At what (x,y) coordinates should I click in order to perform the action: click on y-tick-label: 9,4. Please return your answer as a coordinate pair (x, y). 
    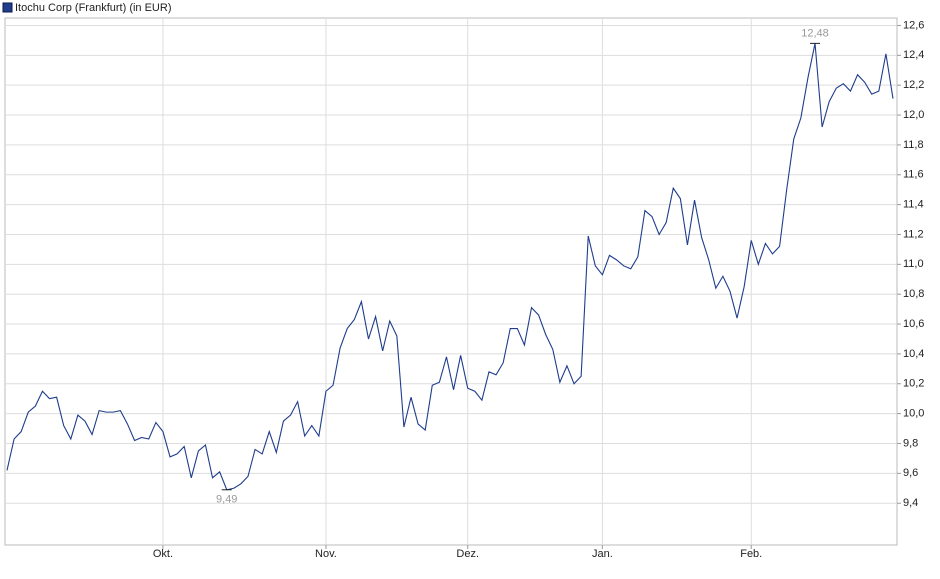
    Looking at the image, I should click on (910, 503).